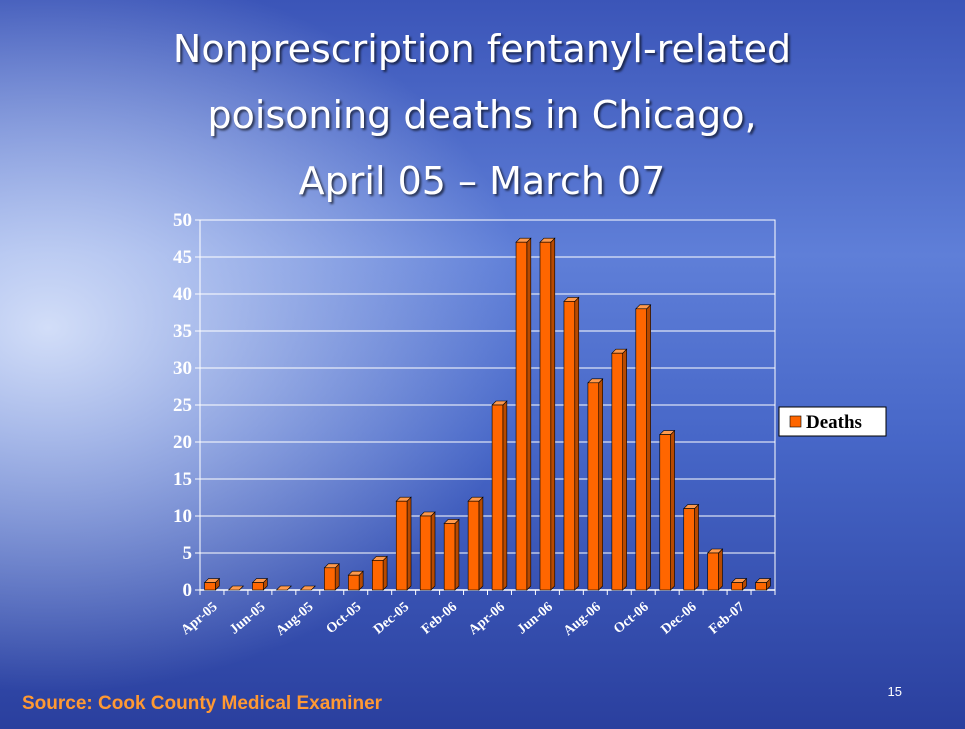 The width and height of the screenshot is (965, 729). I want to click on y-tick-label: 35, so click(182, 331).